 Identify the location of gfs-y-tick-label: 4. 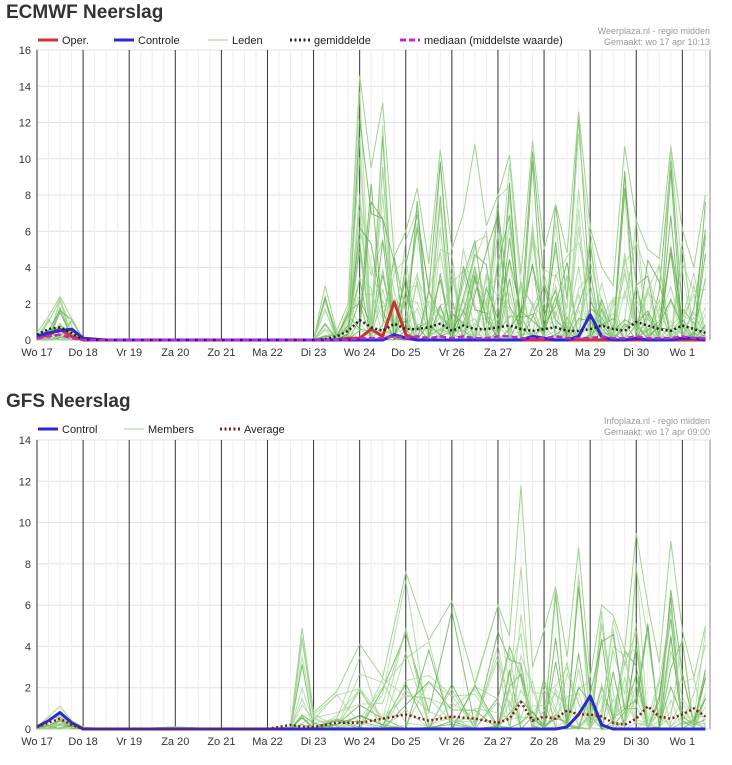
(28, 647).